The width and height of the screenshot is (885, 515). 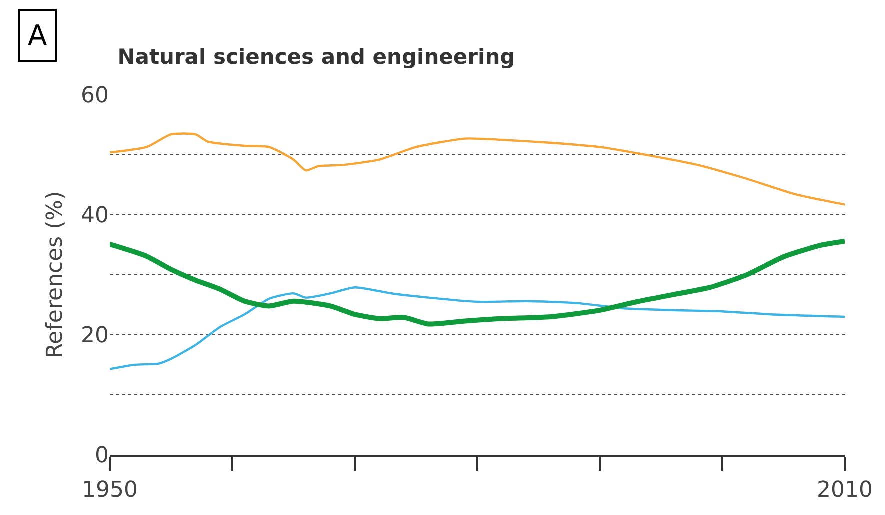 What do you see at coordinates (845, 491) in the screenshot?
I see `x-tick-label: 2010` at bounding box center [845, 491].